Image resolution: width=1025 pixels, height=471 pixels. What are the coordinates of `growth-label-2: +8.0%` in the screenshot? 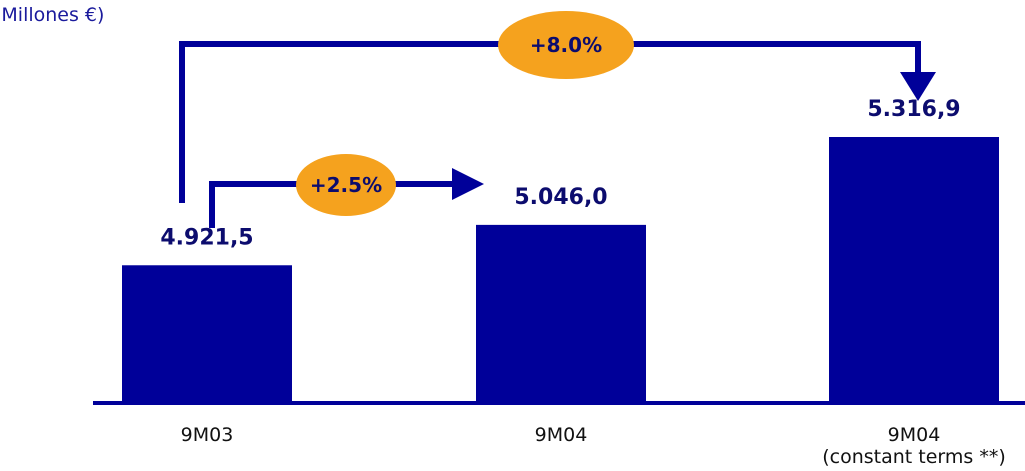 It's located at (566, 45).